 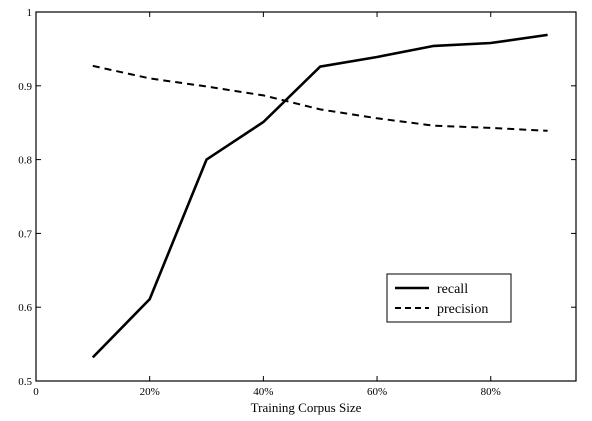 I want to click on y-tick-label: 0.7, so click(x=25, y=234).